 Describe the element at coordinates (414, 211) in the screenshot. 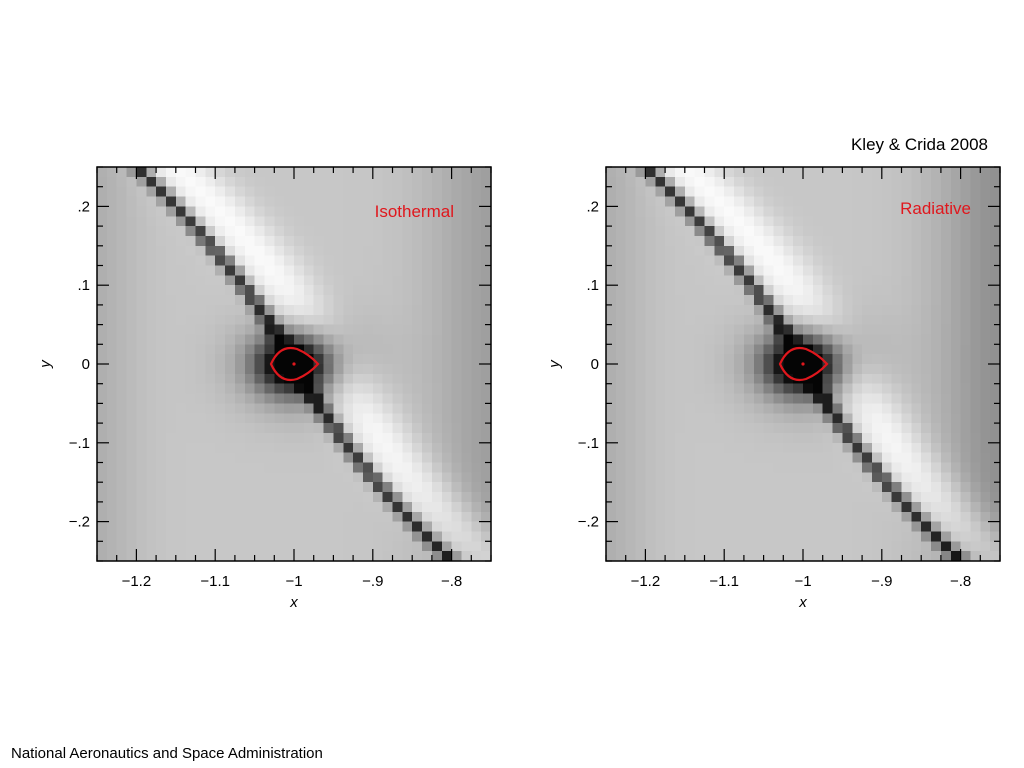

I see `panel-label: Isothermal` at that location.